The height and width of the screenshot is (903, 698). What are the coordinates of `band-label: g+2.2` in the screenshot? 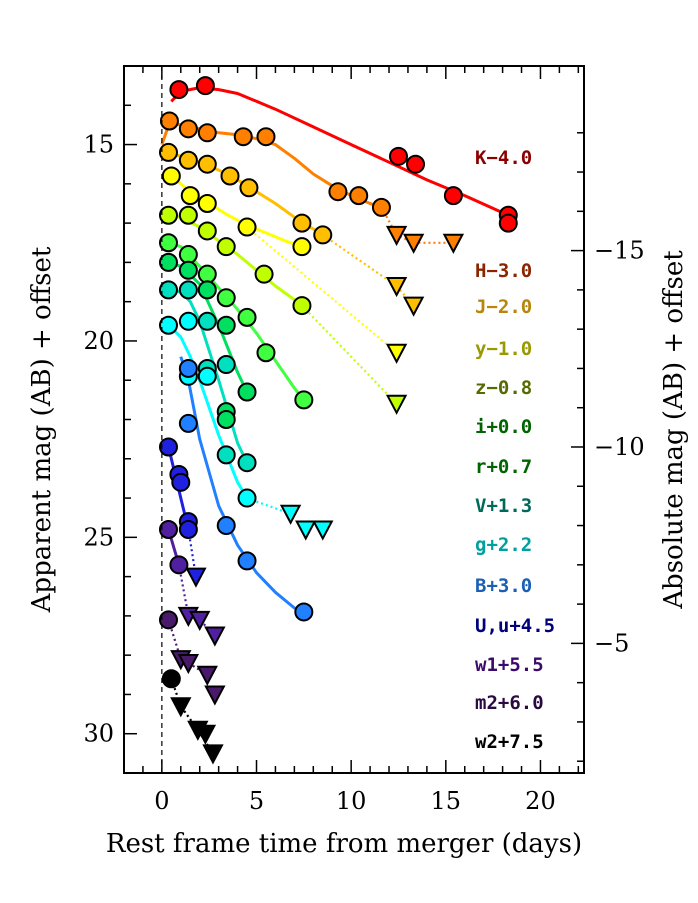 It's located at (503, 545).